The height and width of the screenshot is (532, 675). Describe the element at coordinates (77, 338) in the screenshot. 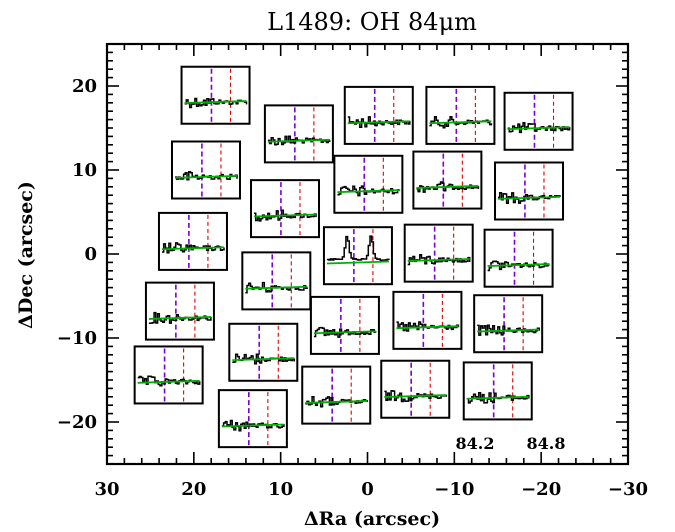

I see `y-tick-label: −10` at that location.